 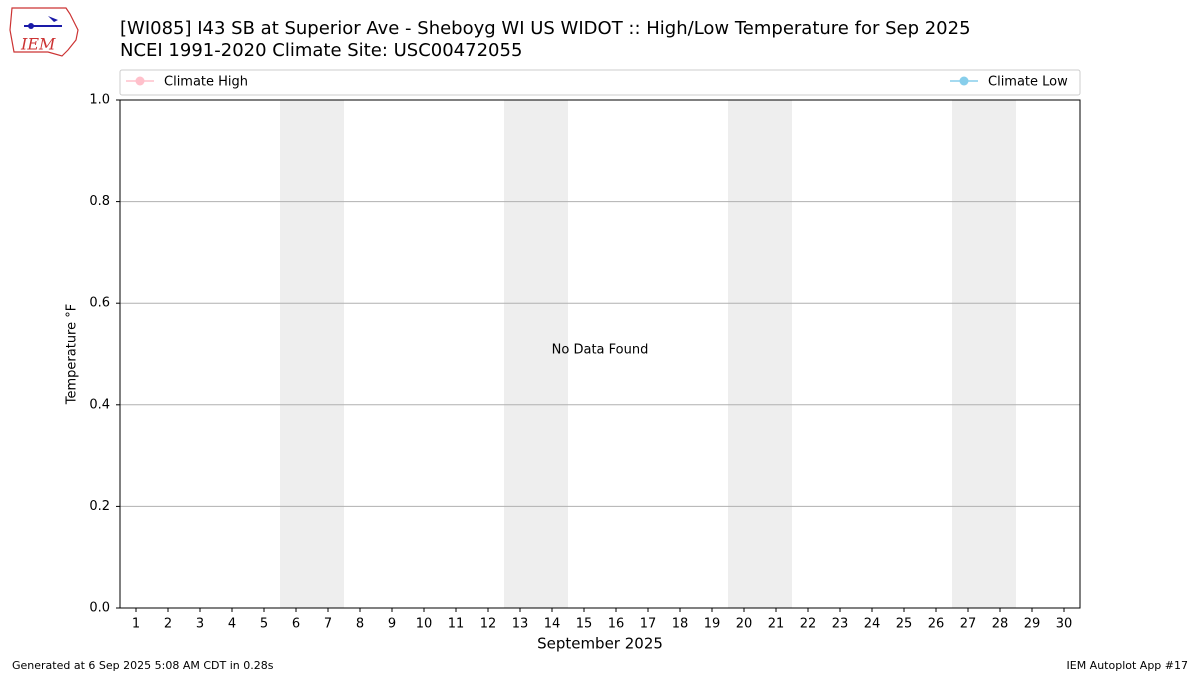 I want to click on x-tick-label: 13, so click(x=520, y=624).